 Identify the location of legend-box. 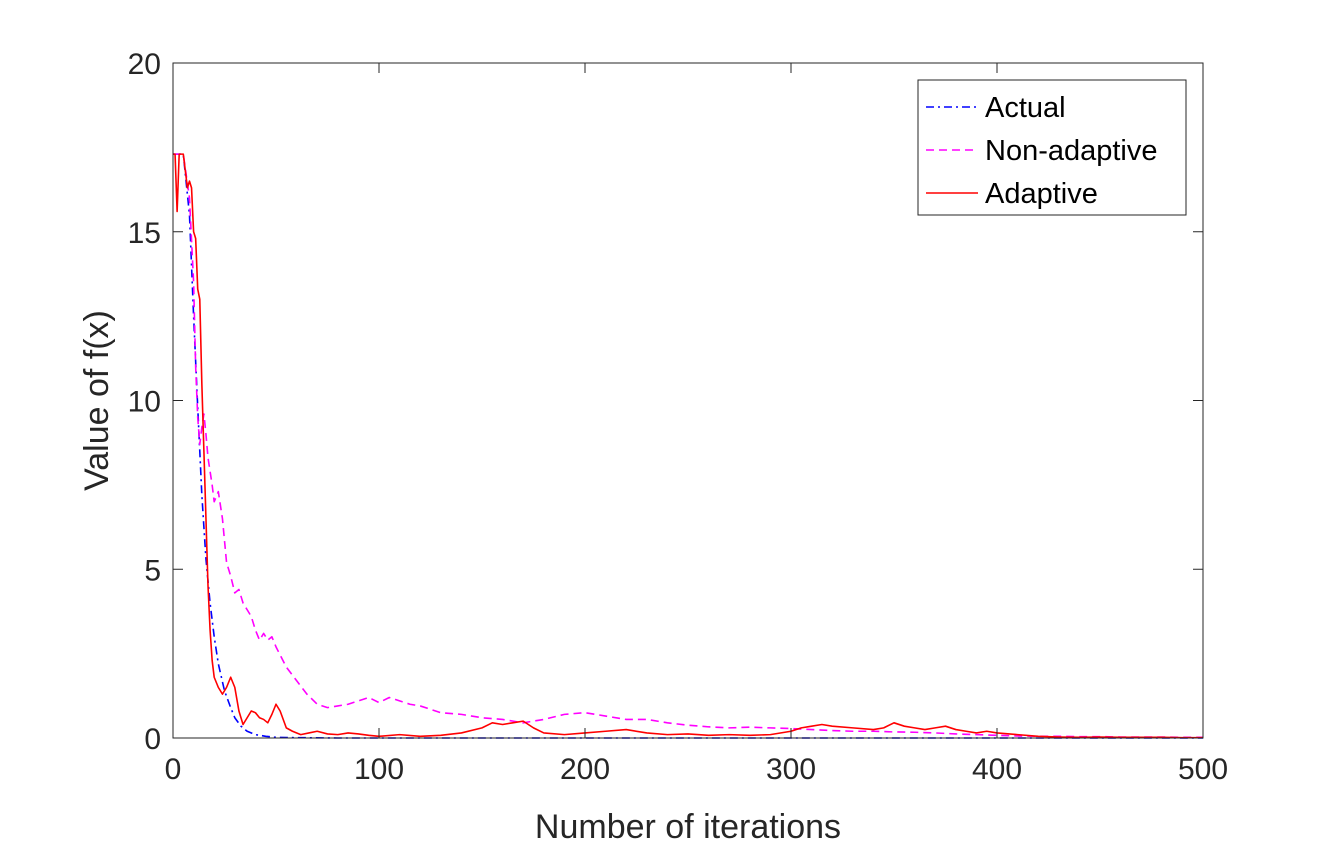
(1052, 147).